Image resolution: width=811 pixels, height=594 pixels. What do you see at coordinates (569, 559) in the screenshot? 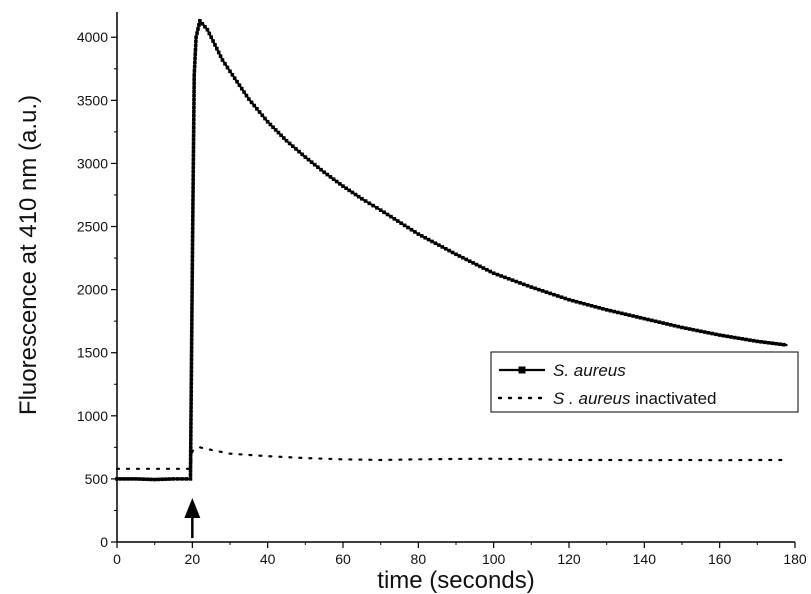
I see `x-tick-label: 120` at bounding box center [569, 559].